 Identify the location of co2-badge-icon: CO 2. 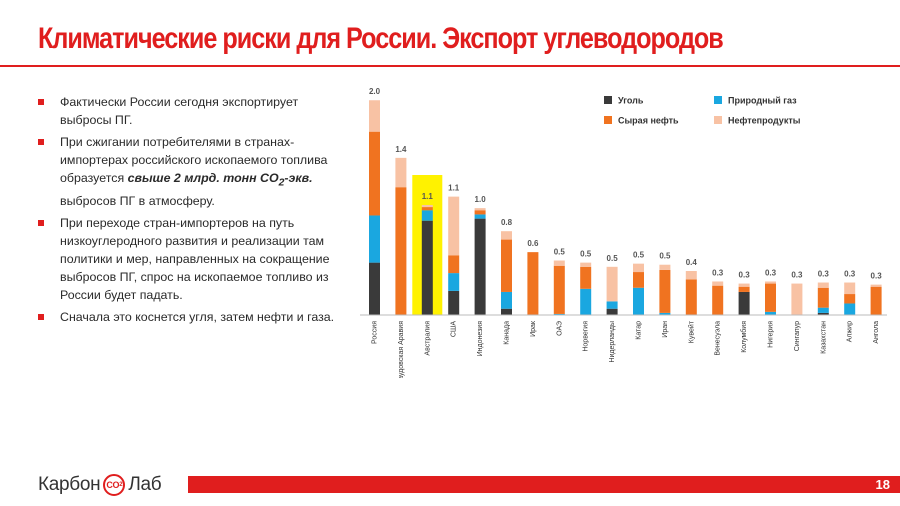
(114, 485).